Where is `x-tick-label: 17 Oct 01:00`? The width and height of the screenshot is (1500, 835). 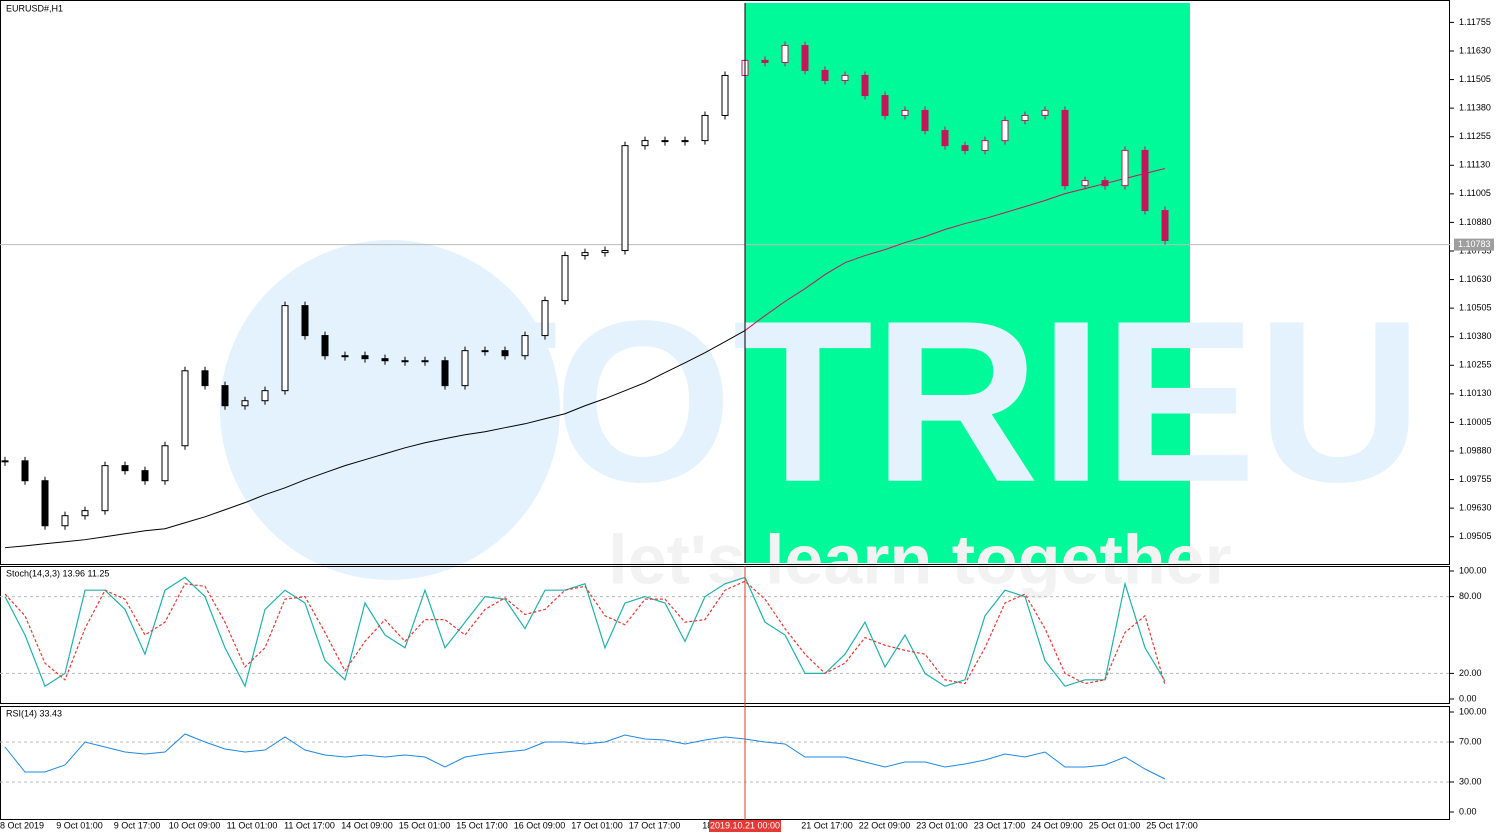
x-tick-label: 17 Oct 01:00 is located at coordinates (597, 825).